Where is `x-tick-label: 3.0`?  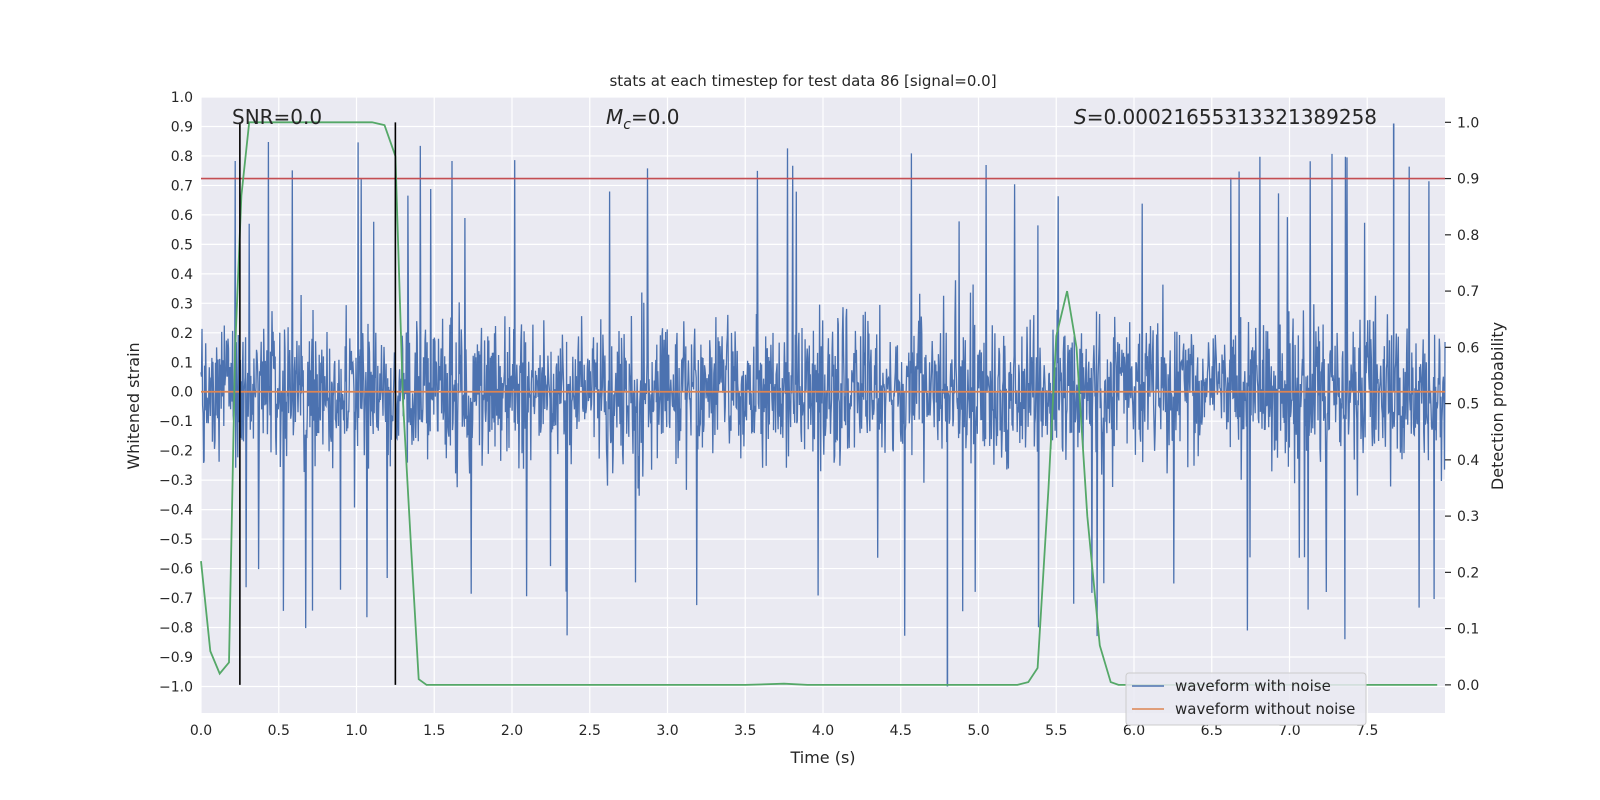 x-tick-label: 3.0 is located at coordinates (667, 731).